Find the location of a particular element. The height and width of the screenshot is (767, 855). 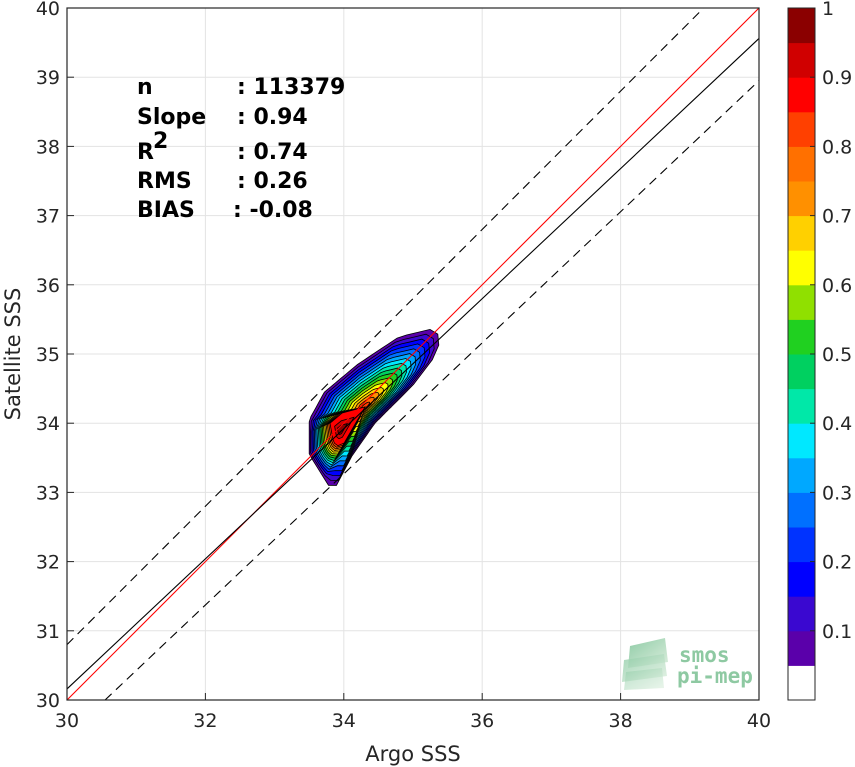

colorbar-tick-label: 1 is located at coordinates (828, 10).